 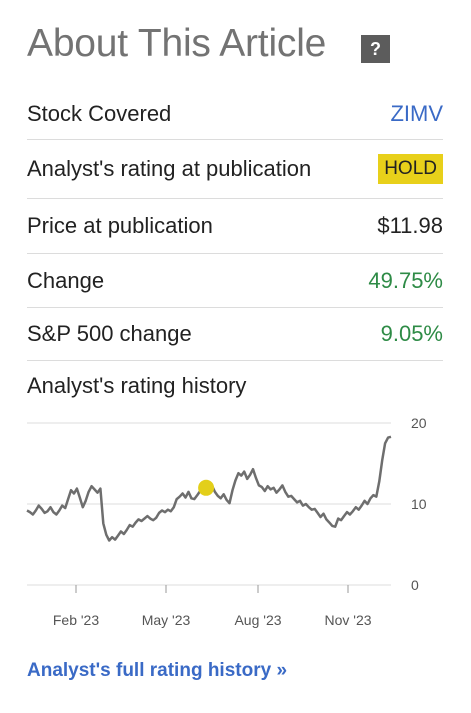 I want to click on x-tick-label: May '23, so click(x=166, y=620).